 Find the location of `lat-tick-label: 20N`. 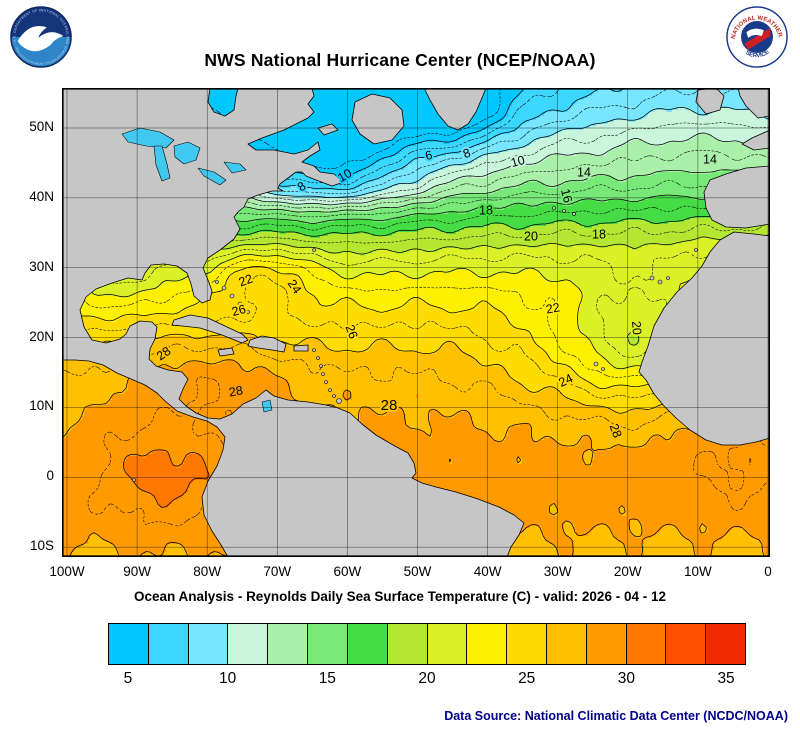

lat-tick-label: 20N is located at coordinates (41, 336).